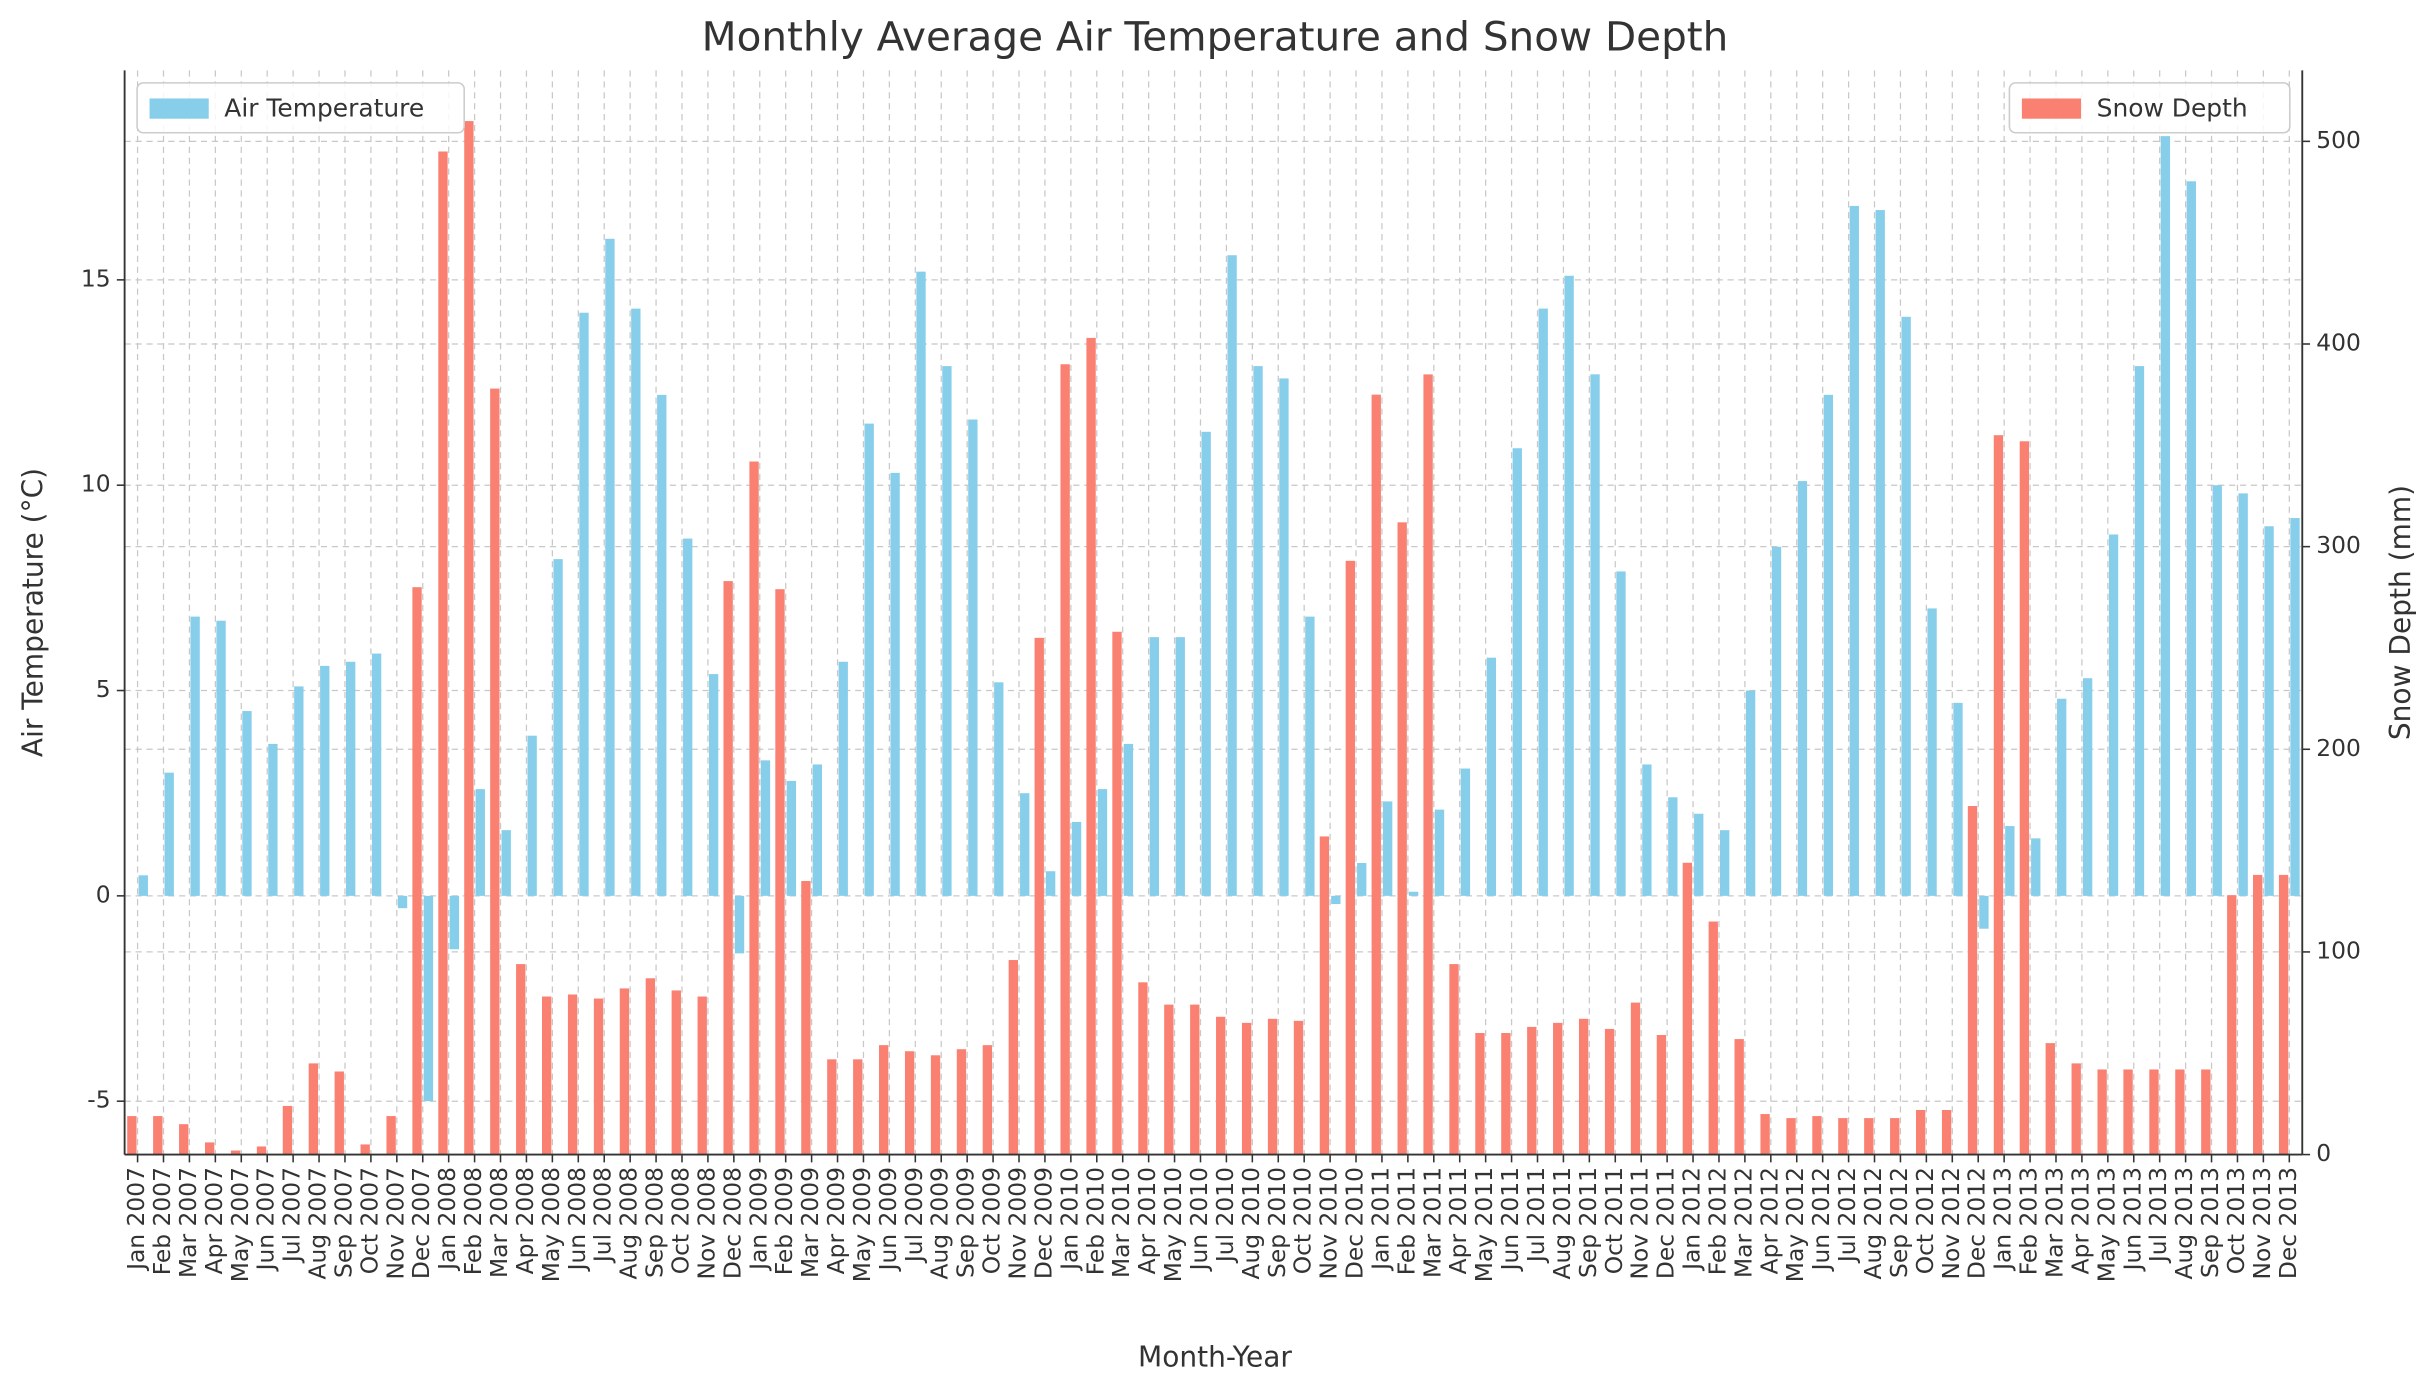  Describe the element at coordinates (136, 1219) in the screenshot. I see `x-tick-label: Jan 2007` at that location.